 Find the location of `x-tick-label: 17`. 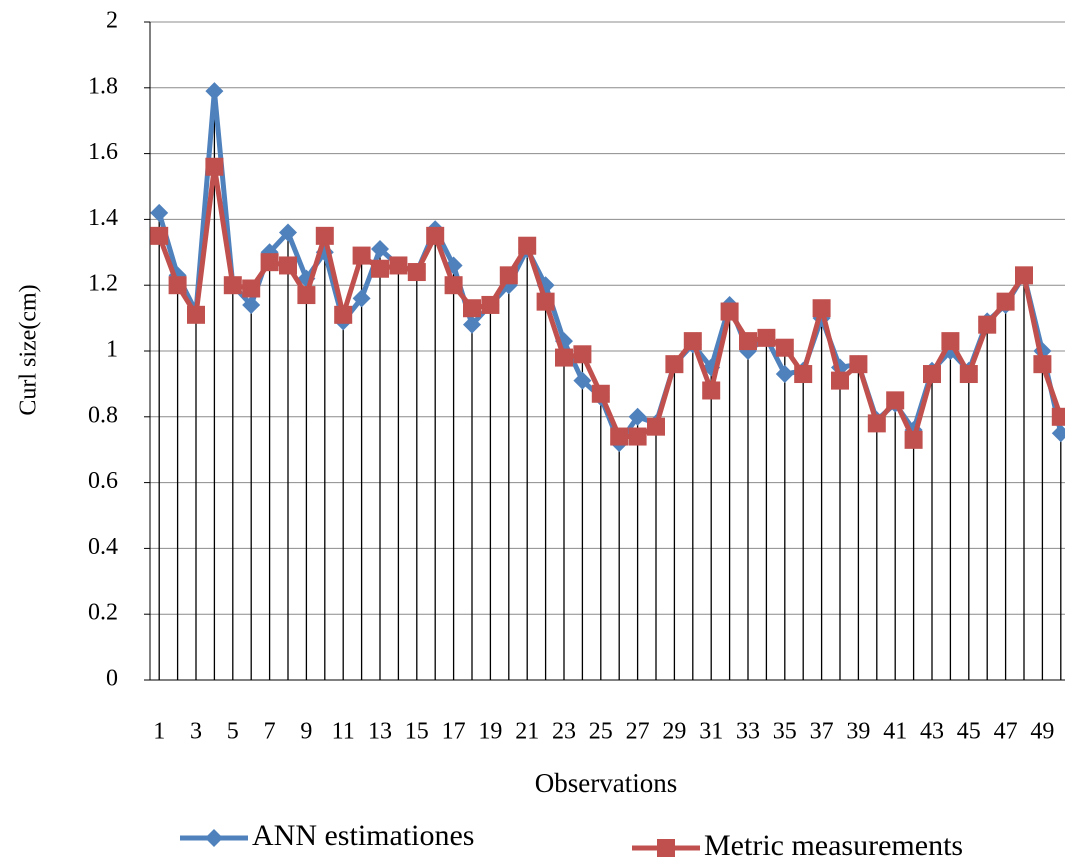

x-tick-label: 17 is located at coordinates (454, 732).